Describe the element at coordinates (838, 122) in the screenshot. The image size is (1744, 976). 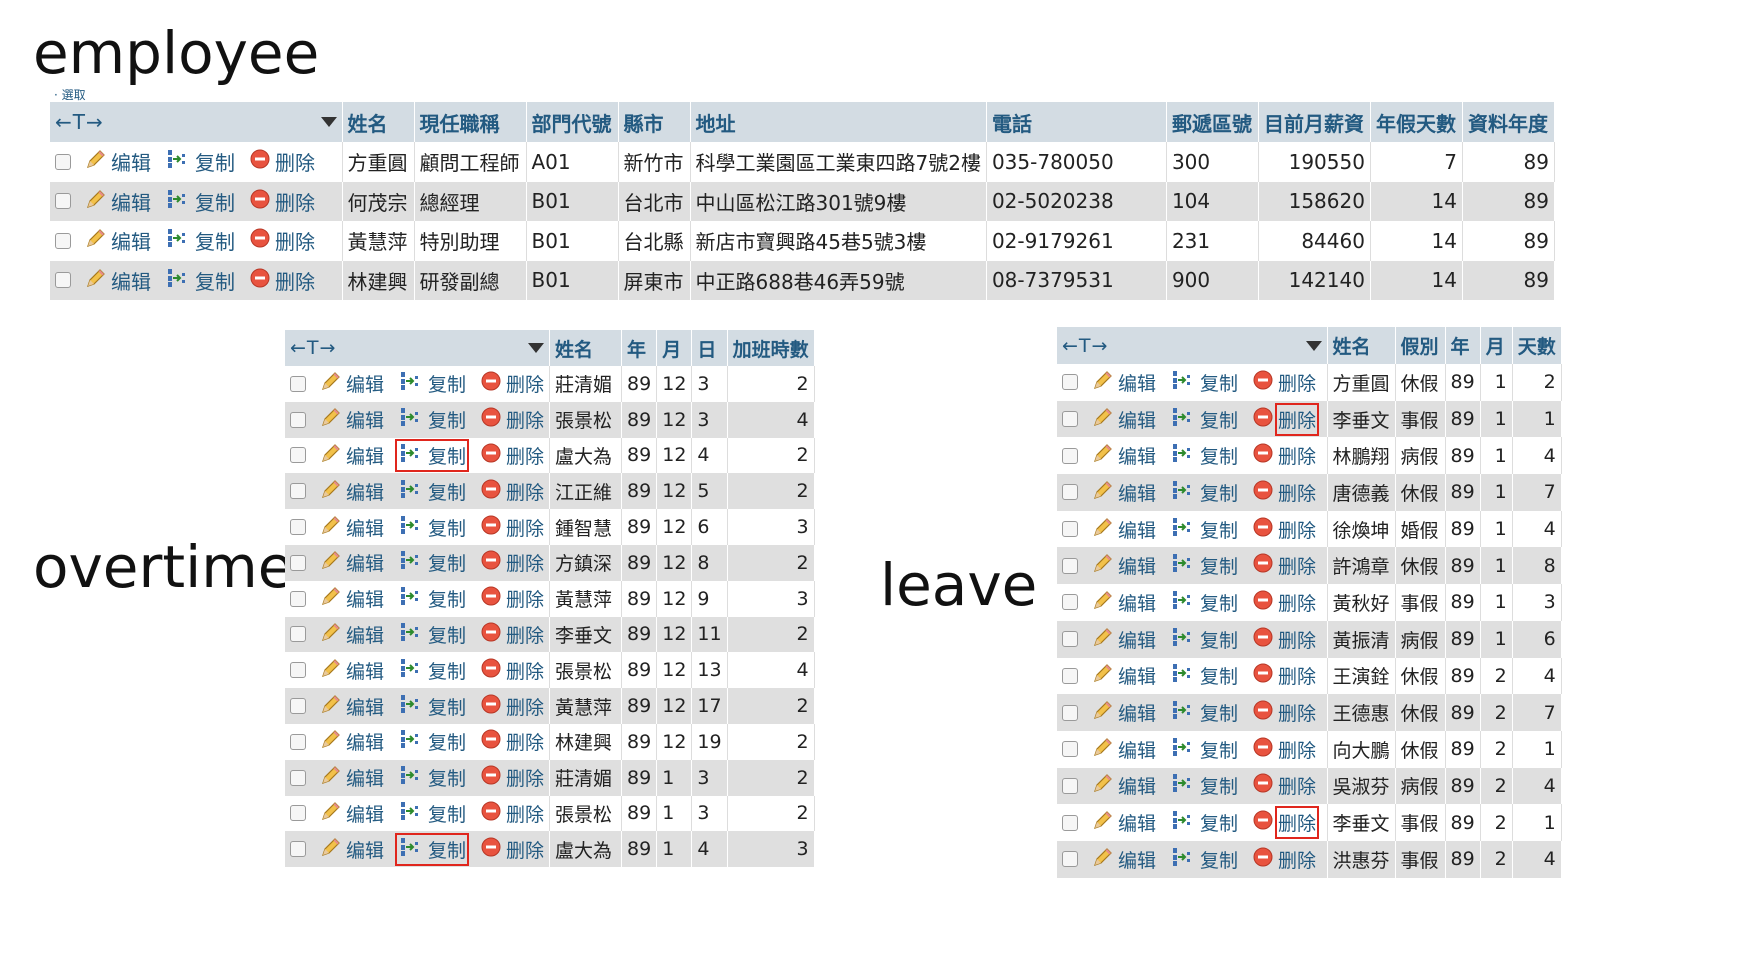
I see `column-header: 地址` at that location.